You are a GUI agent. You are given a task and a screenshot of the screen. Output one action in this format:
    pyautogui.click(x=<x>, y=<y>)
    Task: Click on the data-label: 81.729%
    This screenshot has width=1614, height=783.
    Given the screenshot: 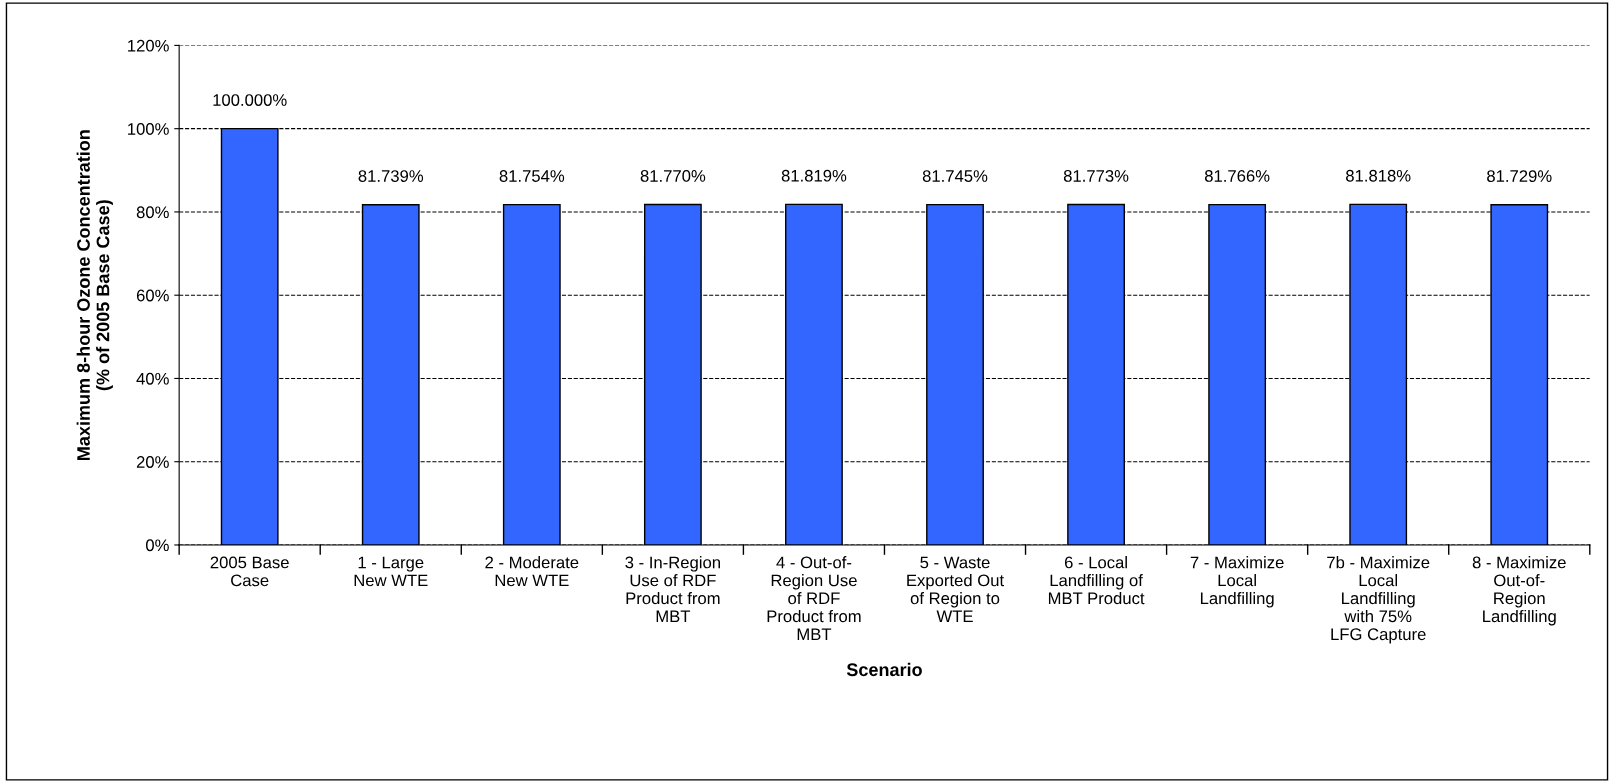 What is the action you would take?
    pyautogui.click(x=1519, y=176)
    